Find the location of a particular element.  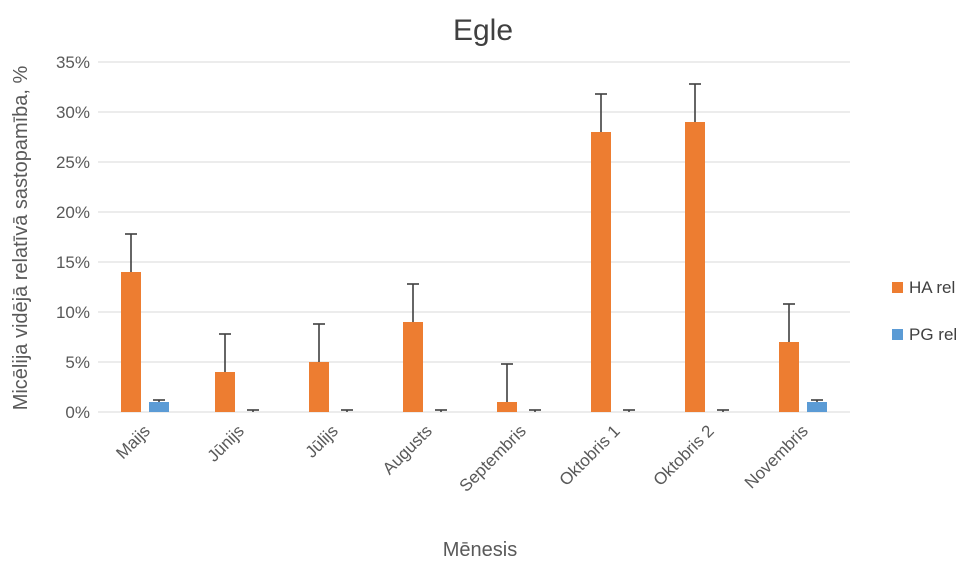

x-tick-label: Novembris is located at coordinates (776, 456).